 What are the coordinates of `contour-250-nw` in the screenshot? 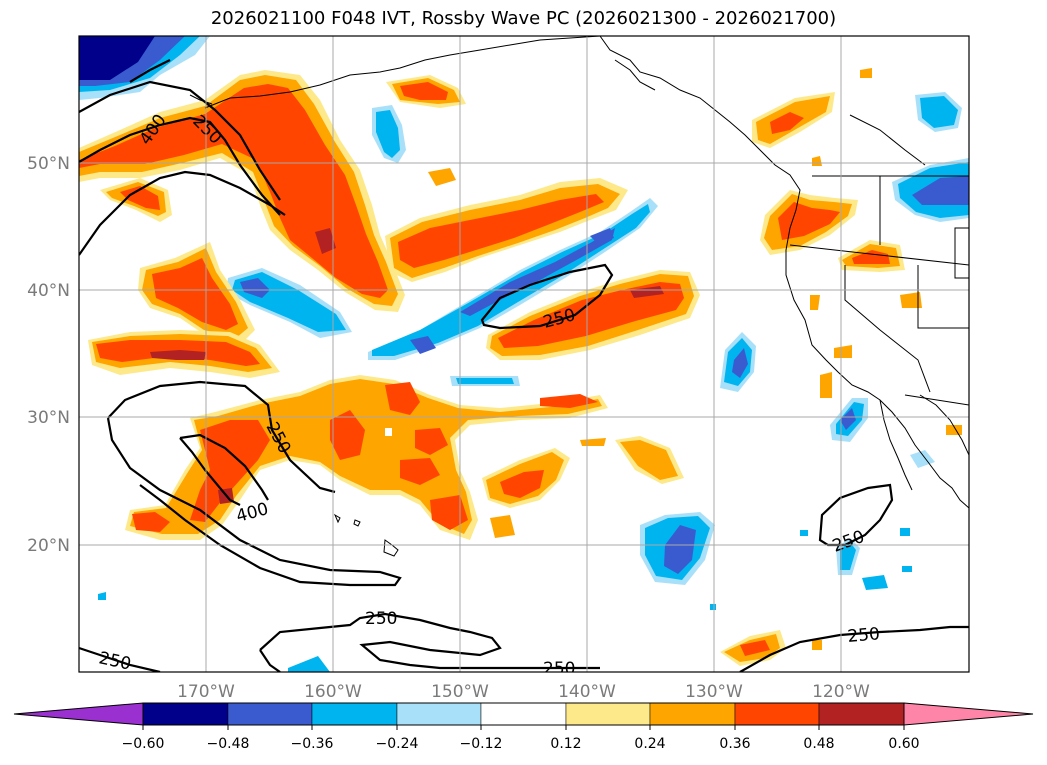 It's located at (180, 140).